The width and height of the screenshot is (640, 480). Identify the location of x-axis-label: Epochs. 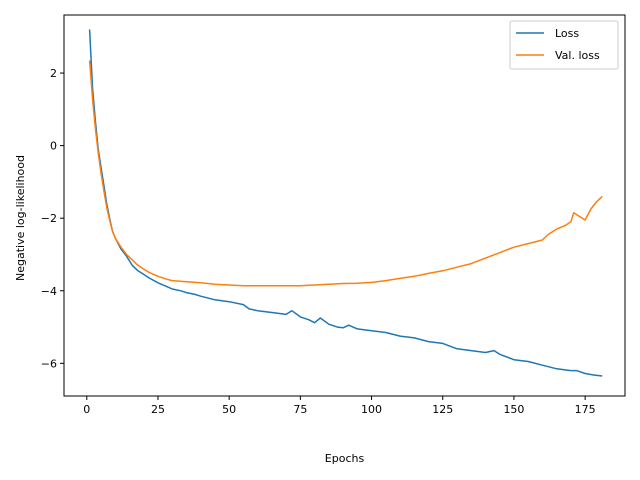
(345, 458).